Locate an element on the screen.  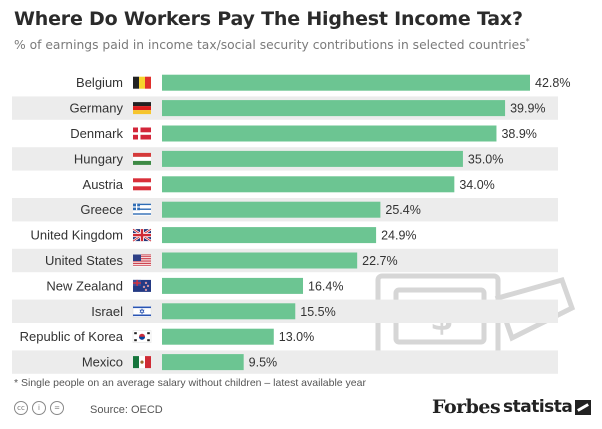
category-label: Mexico is located at coordinates (102, 362).